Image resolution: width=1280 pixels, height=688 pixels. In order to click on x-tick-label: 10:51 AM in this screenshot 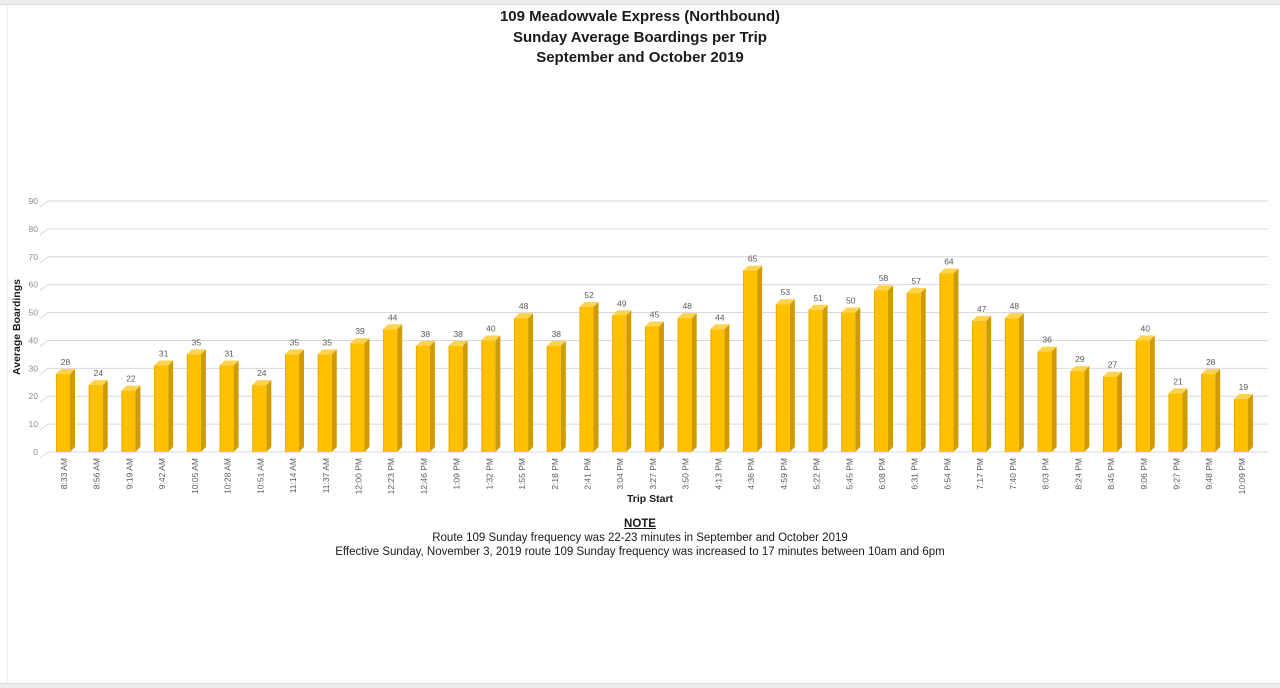, I will do `click(260, 476)`.